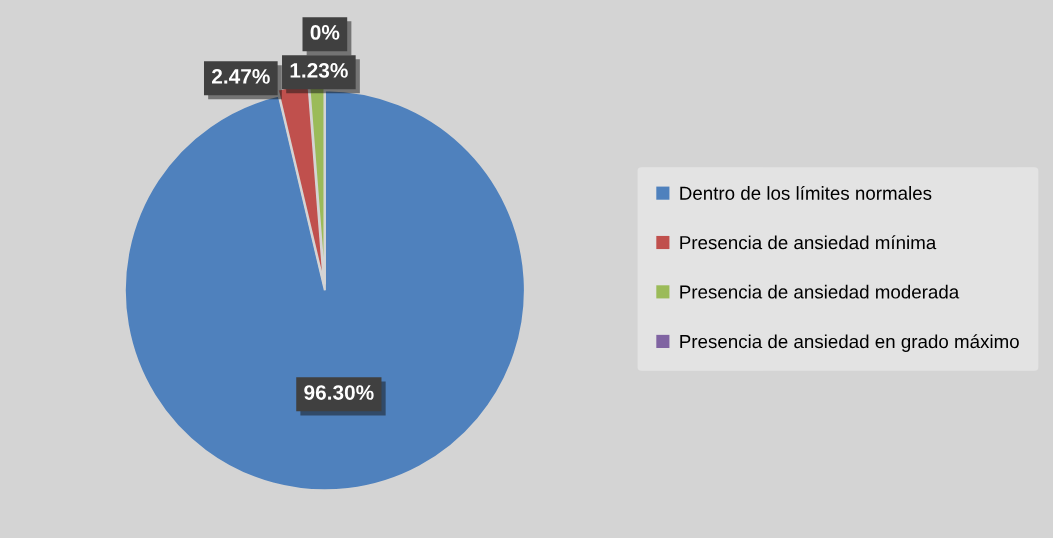 This screenshot has height=538, width=1053. I want to click on legend-label: Presencia de ansiedad moderada, so click(820, 291).